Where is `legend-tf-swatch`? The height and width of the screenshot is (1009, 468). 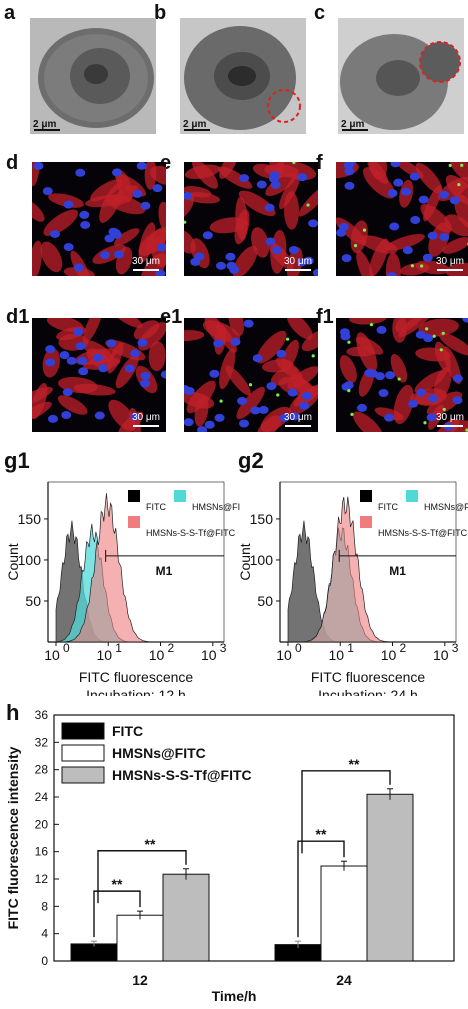 legend-tf-swatch is located at coordinates (134, 522).